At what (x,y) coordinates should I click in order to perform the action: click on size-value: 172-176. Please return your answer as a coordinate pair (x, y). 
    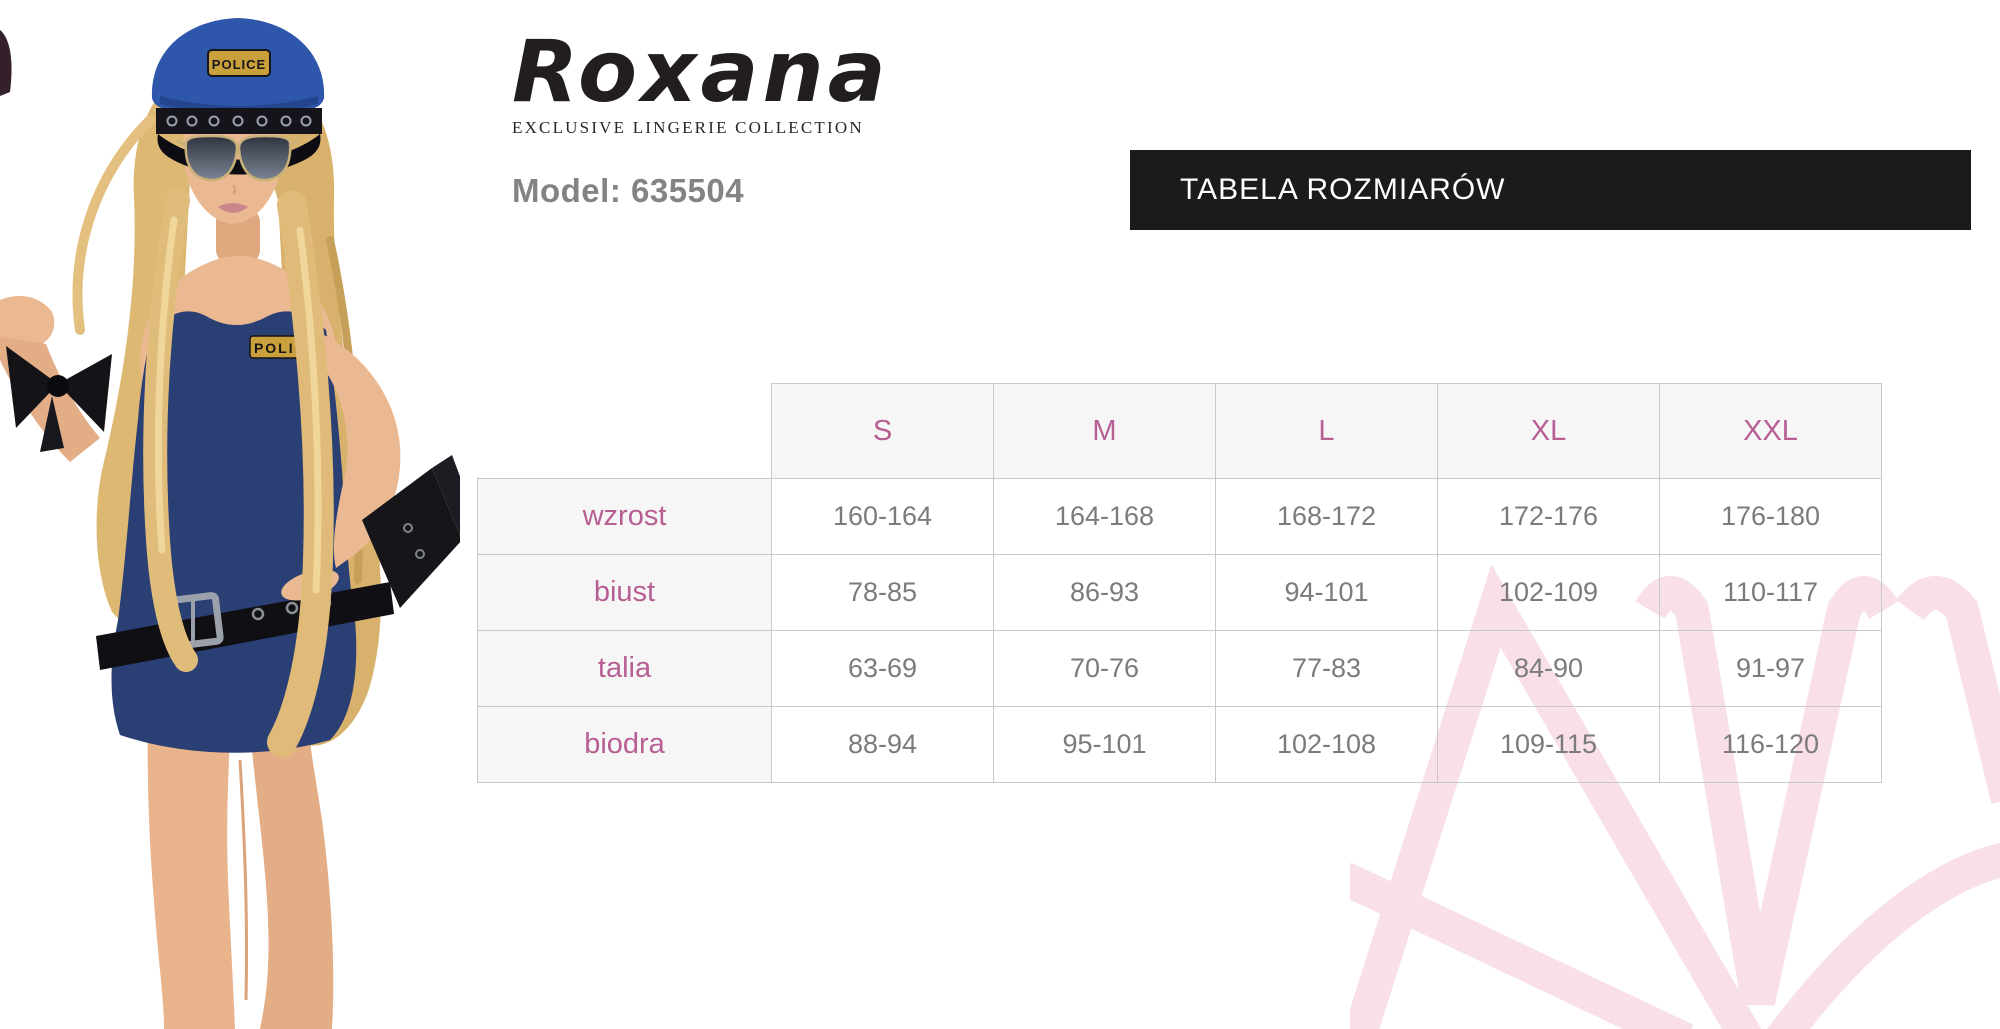
    Looking at the image, I should click on (1548, 516).